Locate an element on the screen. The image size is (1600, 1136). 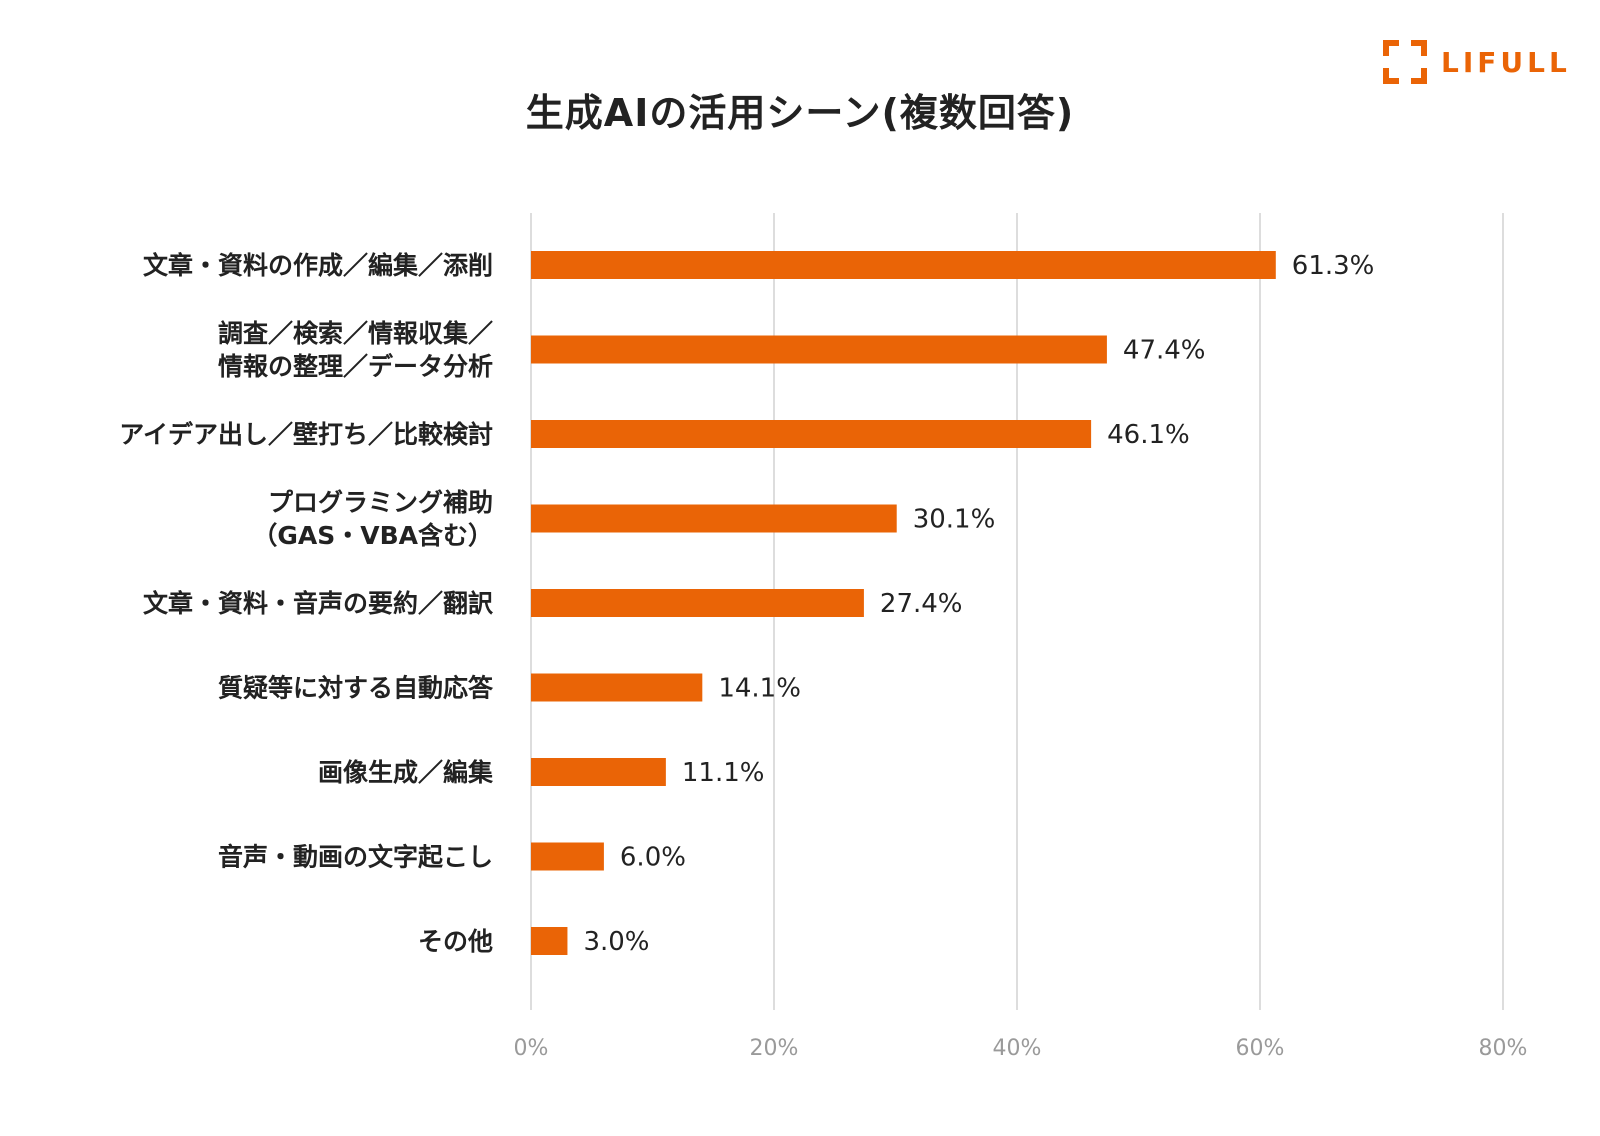
value-label: 30.1% is located at coordinates (954, 520).